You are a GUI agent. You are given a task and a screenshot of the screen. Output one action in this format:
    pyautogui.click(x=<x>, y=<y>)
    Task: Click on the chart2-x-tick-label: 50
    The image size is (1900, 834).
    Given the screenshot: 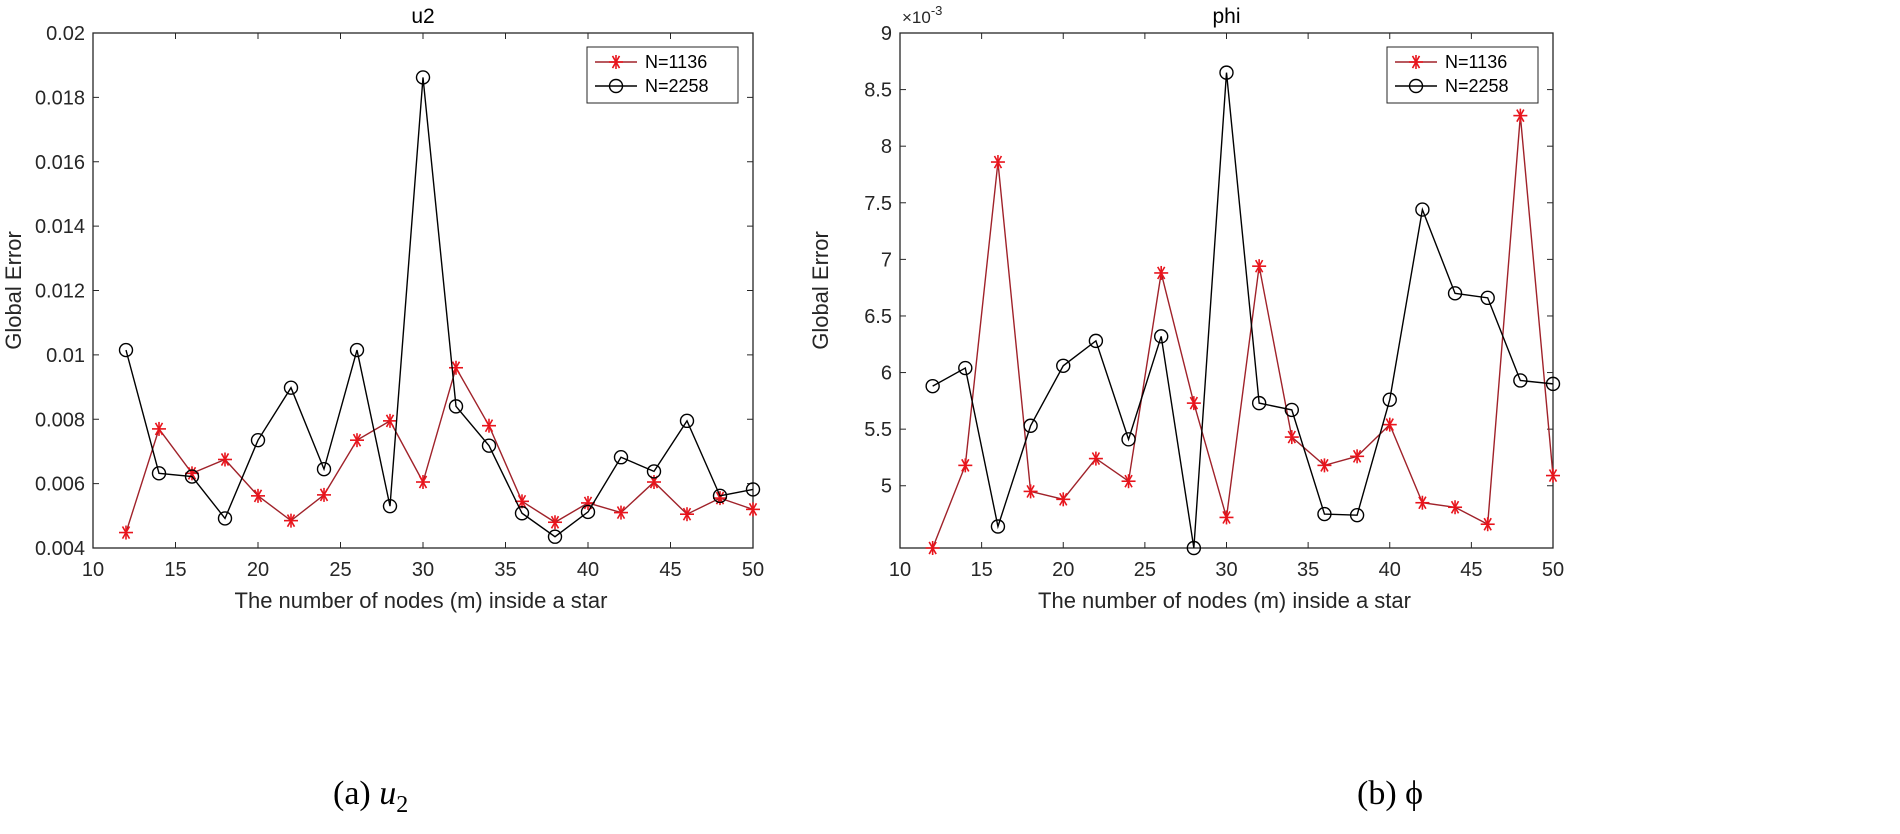 What is the action you would take?
    pyautogui.click(x=1553, y=570)
    